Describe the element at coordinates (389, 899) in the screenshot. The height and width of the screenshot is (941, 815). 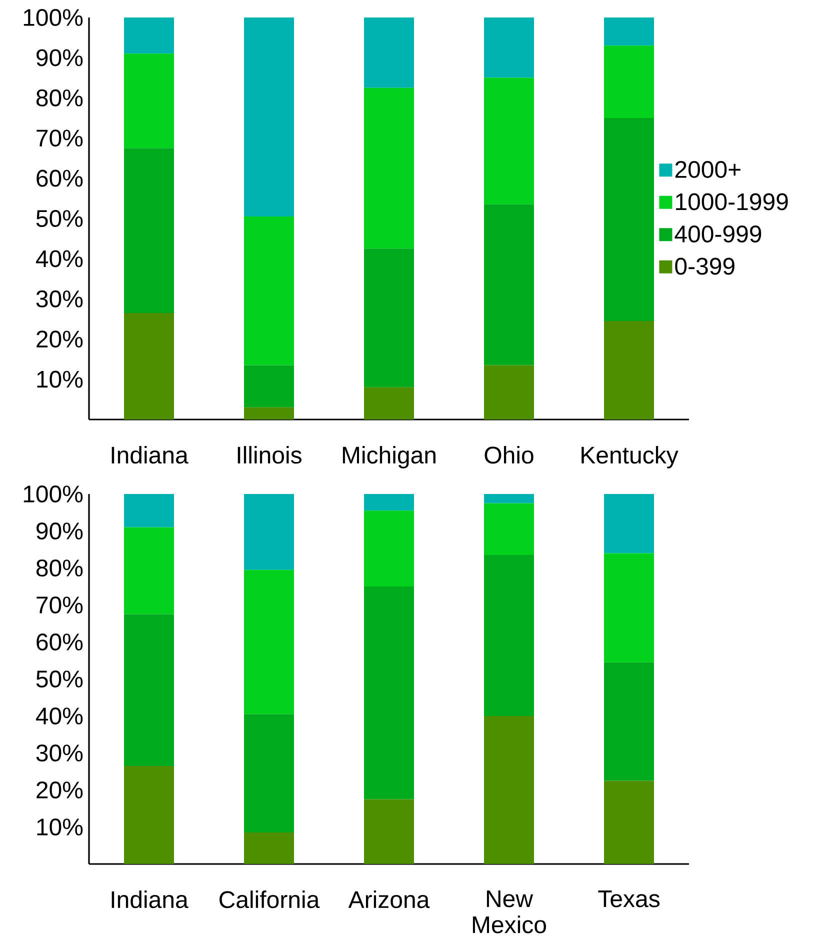
I see `x-tick-label: Arizona` at that location.